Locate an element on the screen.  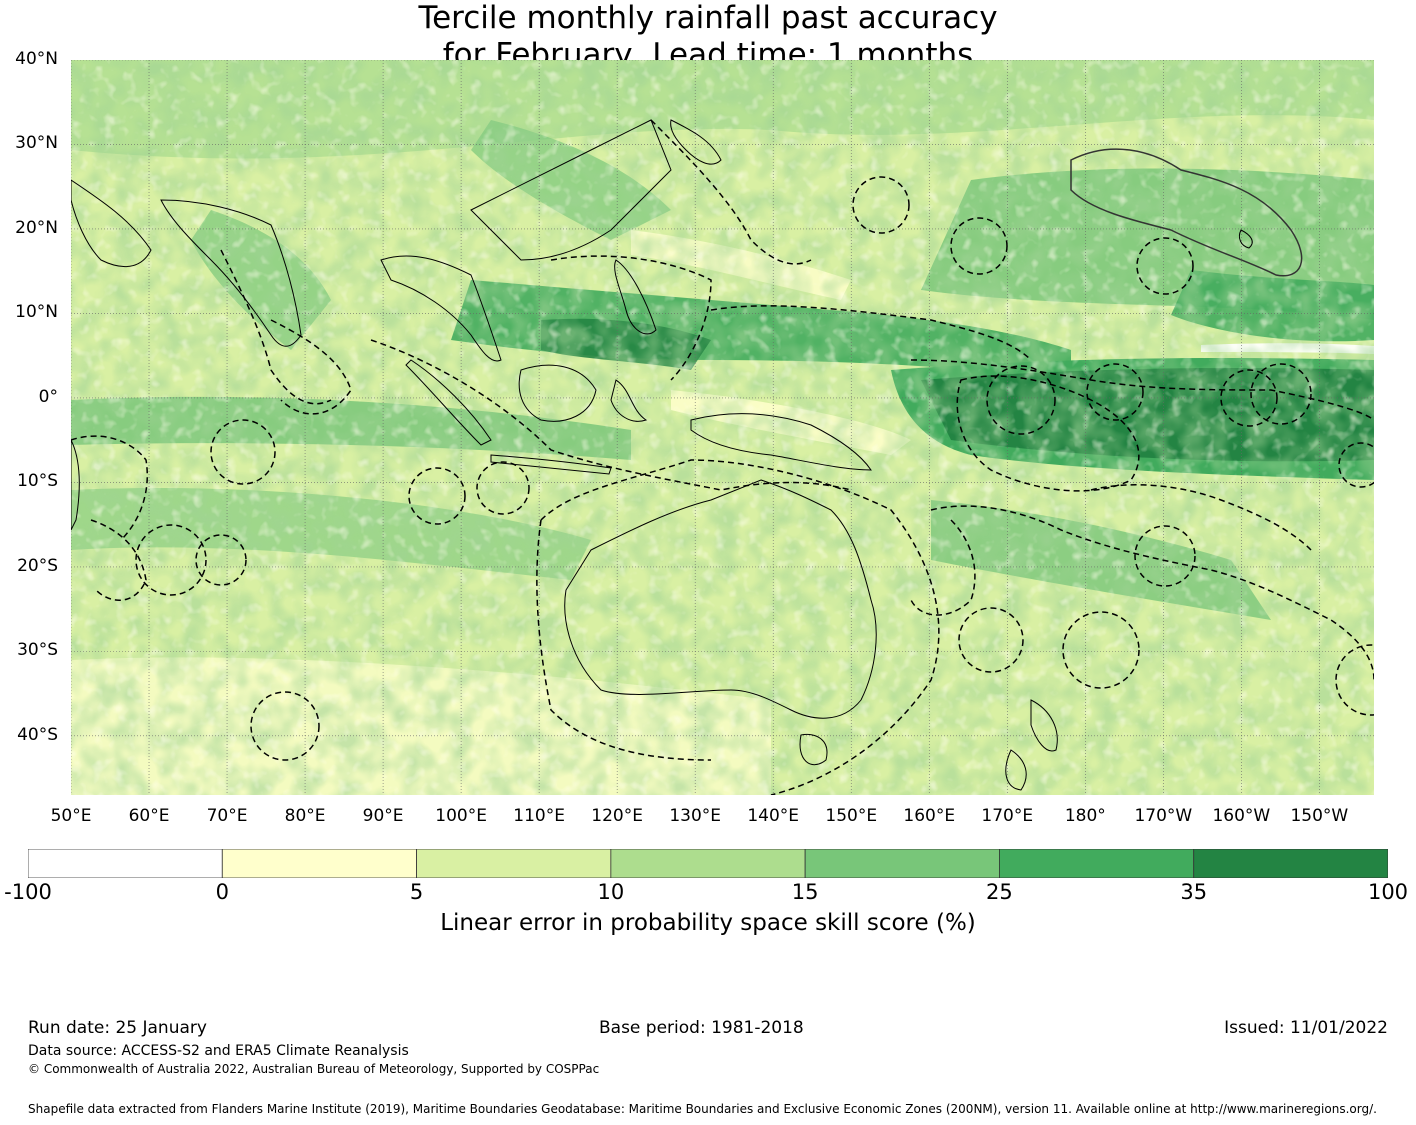
colorbar-tick-label: 5 is located at coordinates (416, 892).